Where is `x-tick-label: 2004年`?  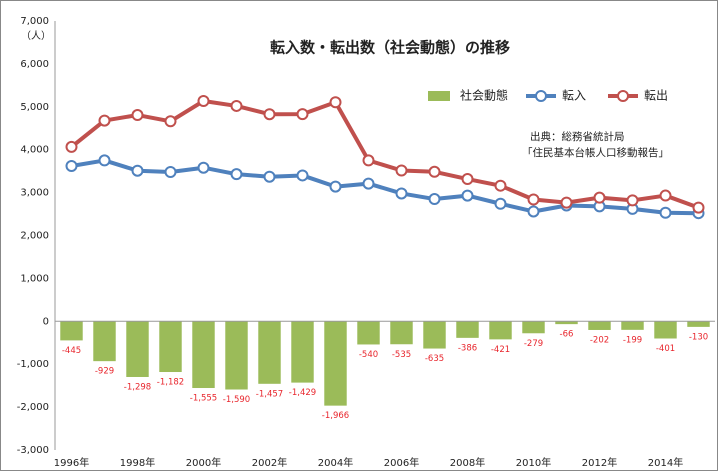
x-tick-label: 2004年 is located at coordinates (335, 462).